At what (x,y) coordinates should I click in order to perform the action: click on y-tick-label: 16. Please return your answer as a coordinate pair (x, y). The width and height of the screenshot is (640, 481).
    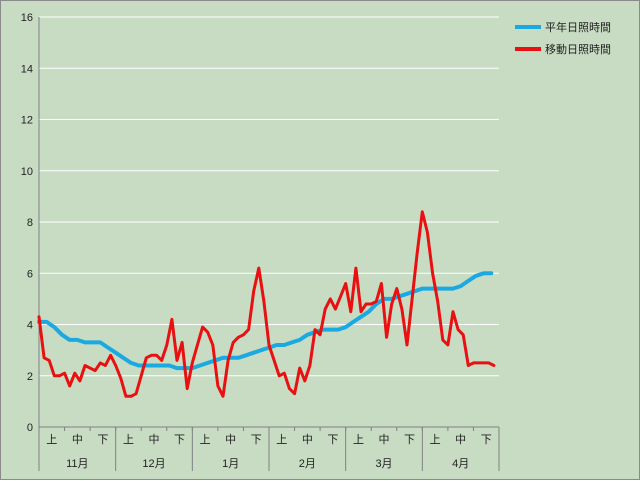
    Looking at the image, I should click on (27, 18).